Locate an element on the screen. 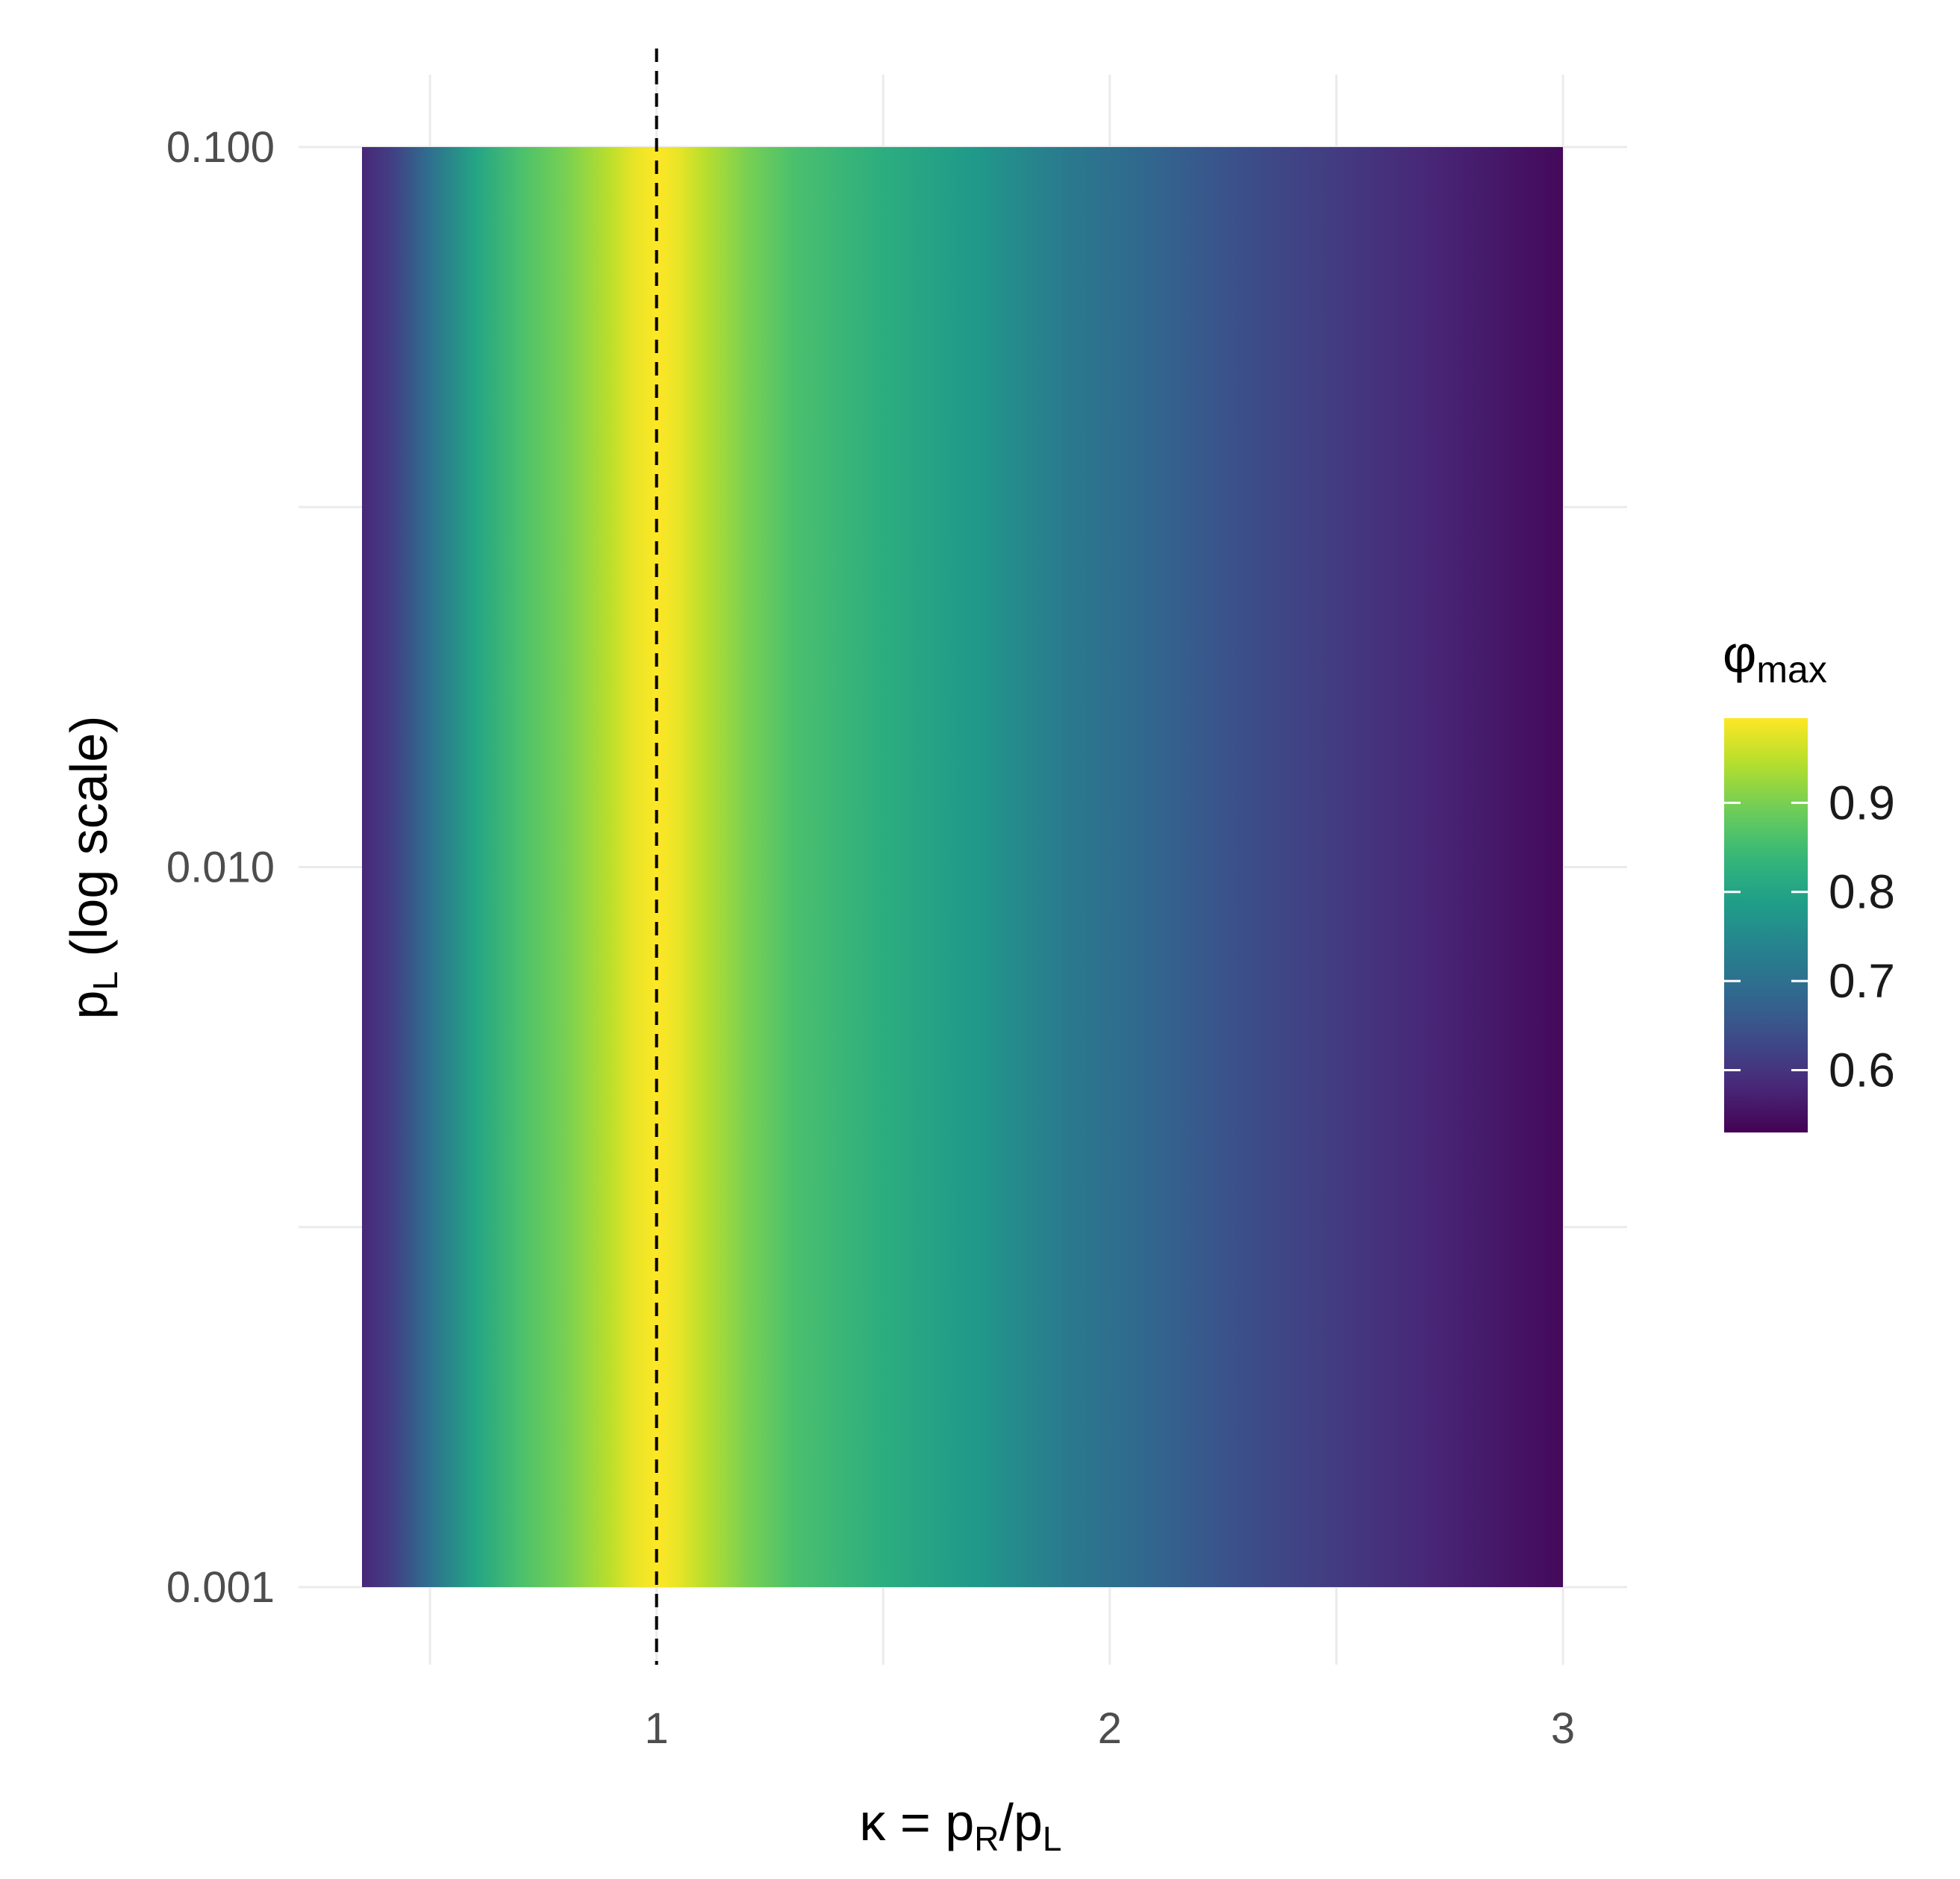 The height and width of the screenshot is (1879, 1960). x-axis-title-kappa: κ is located at coordinates (873, 1822).